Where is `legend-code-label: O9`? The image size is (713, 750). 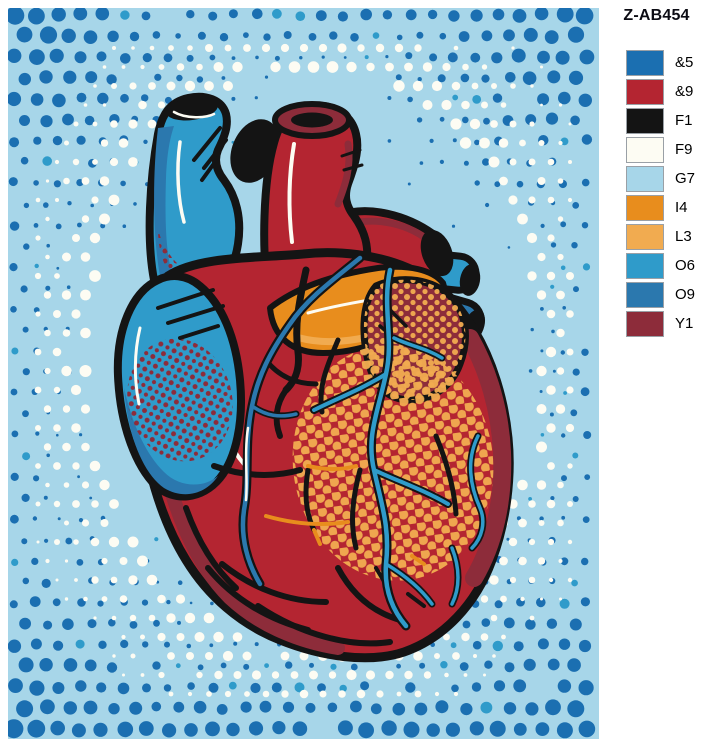 legend-code-label: O9 is located at coordinates (685, 294).